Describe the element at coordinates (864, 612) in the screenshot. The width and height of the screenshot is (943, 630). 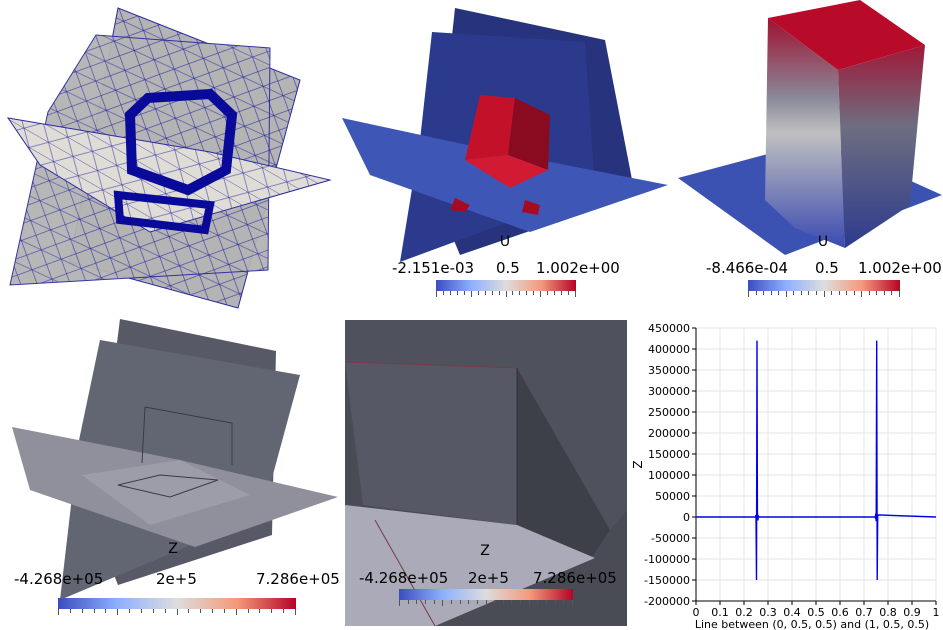
I see `x-tick-label: 0.7` at that location.